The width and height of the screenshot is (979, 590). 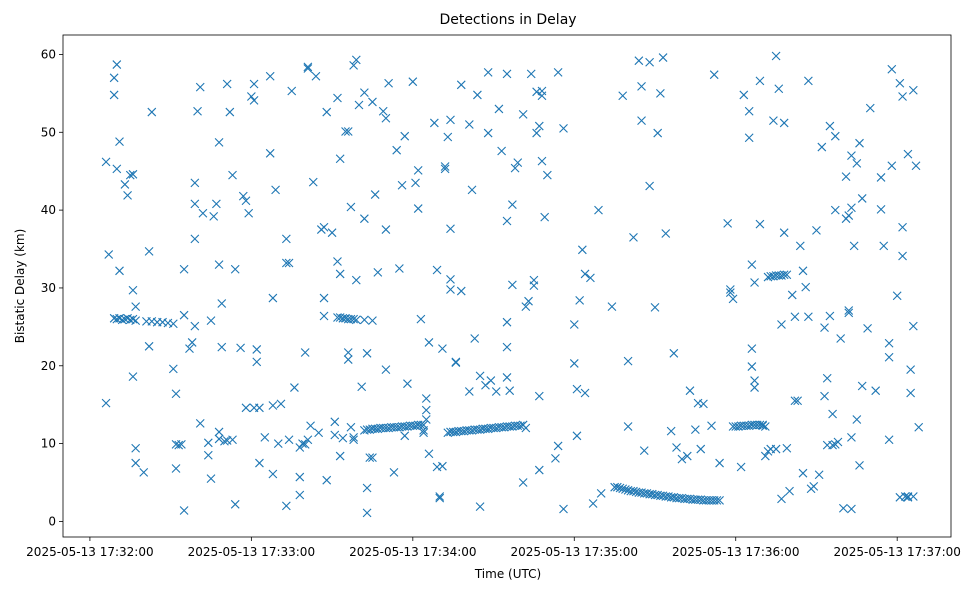 What do you see at coordinates (735, 552) in the screenshot?
I see `x-tick-label: 2025-05-13 17:36:00` at bounding box center [735, 552].